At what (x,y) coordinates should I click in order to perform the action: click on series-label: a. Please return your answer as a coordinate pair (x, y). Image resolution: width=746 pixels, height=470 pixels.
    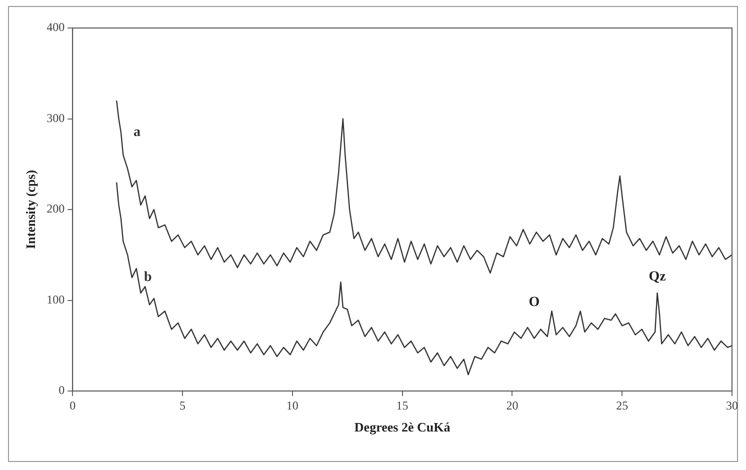
    Looking at the image, I should click on (136, 132).